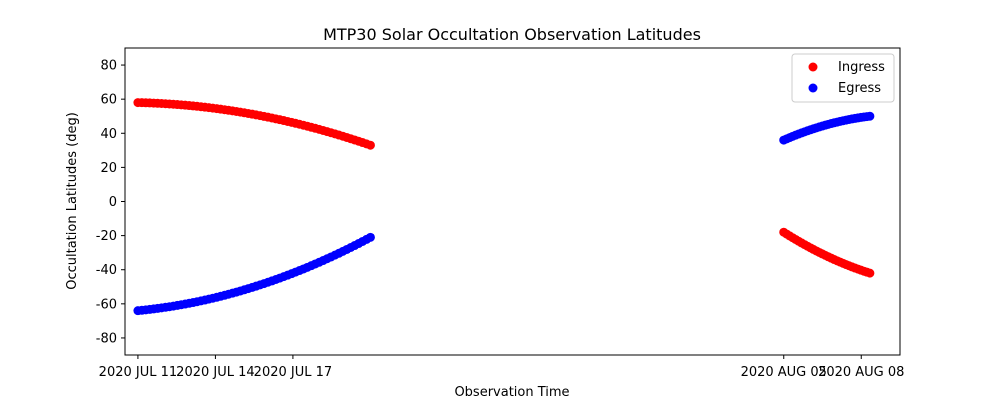 The width and height of the screenshot is (1000, 400). I want to click on legend-label-ingress: Ingress, so click(861, 67).